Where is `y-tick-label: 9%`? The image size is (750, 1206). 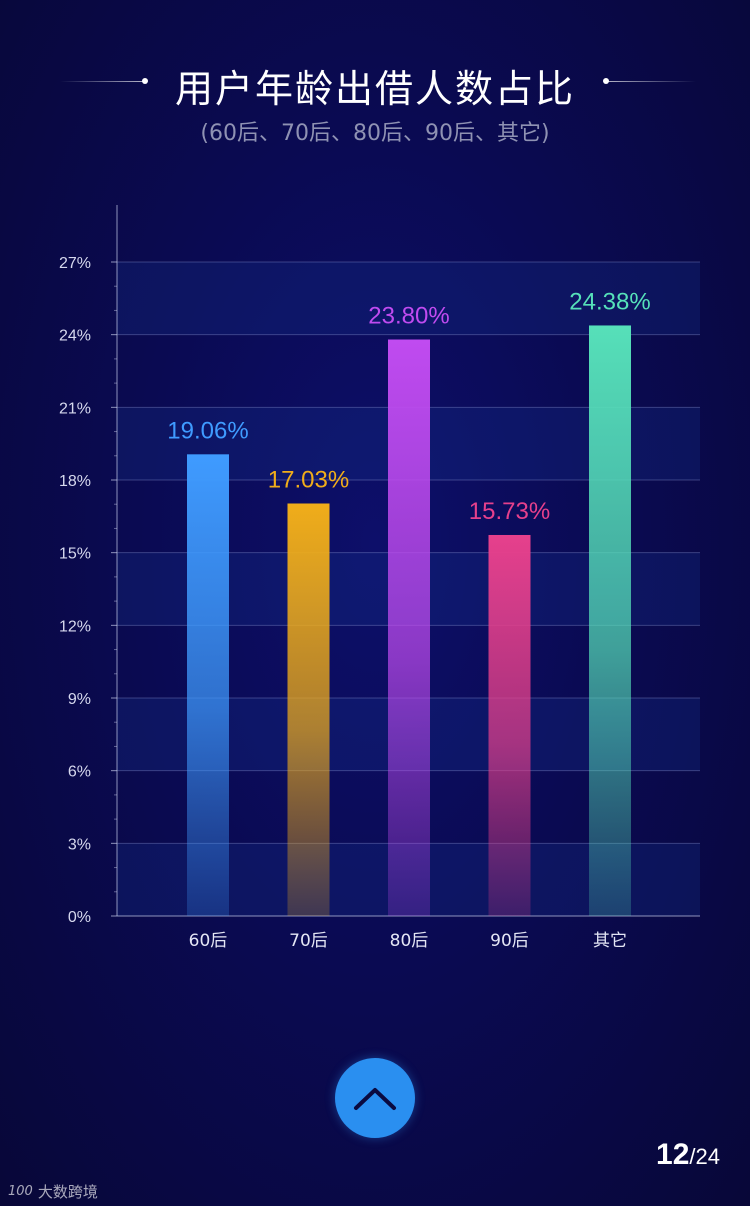
y-tick-label: 9% is located at coordinates (79, 699).